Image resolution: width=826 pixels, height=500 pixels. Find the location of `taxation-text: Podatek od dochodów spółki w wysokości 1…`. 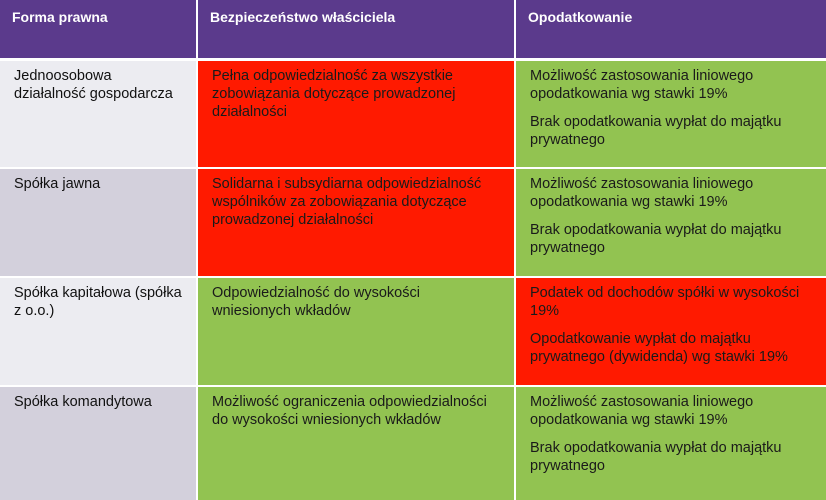

taxation-text: Podatek od dochodów spółki w wysokości 1… is located at coordinates (665, 302).